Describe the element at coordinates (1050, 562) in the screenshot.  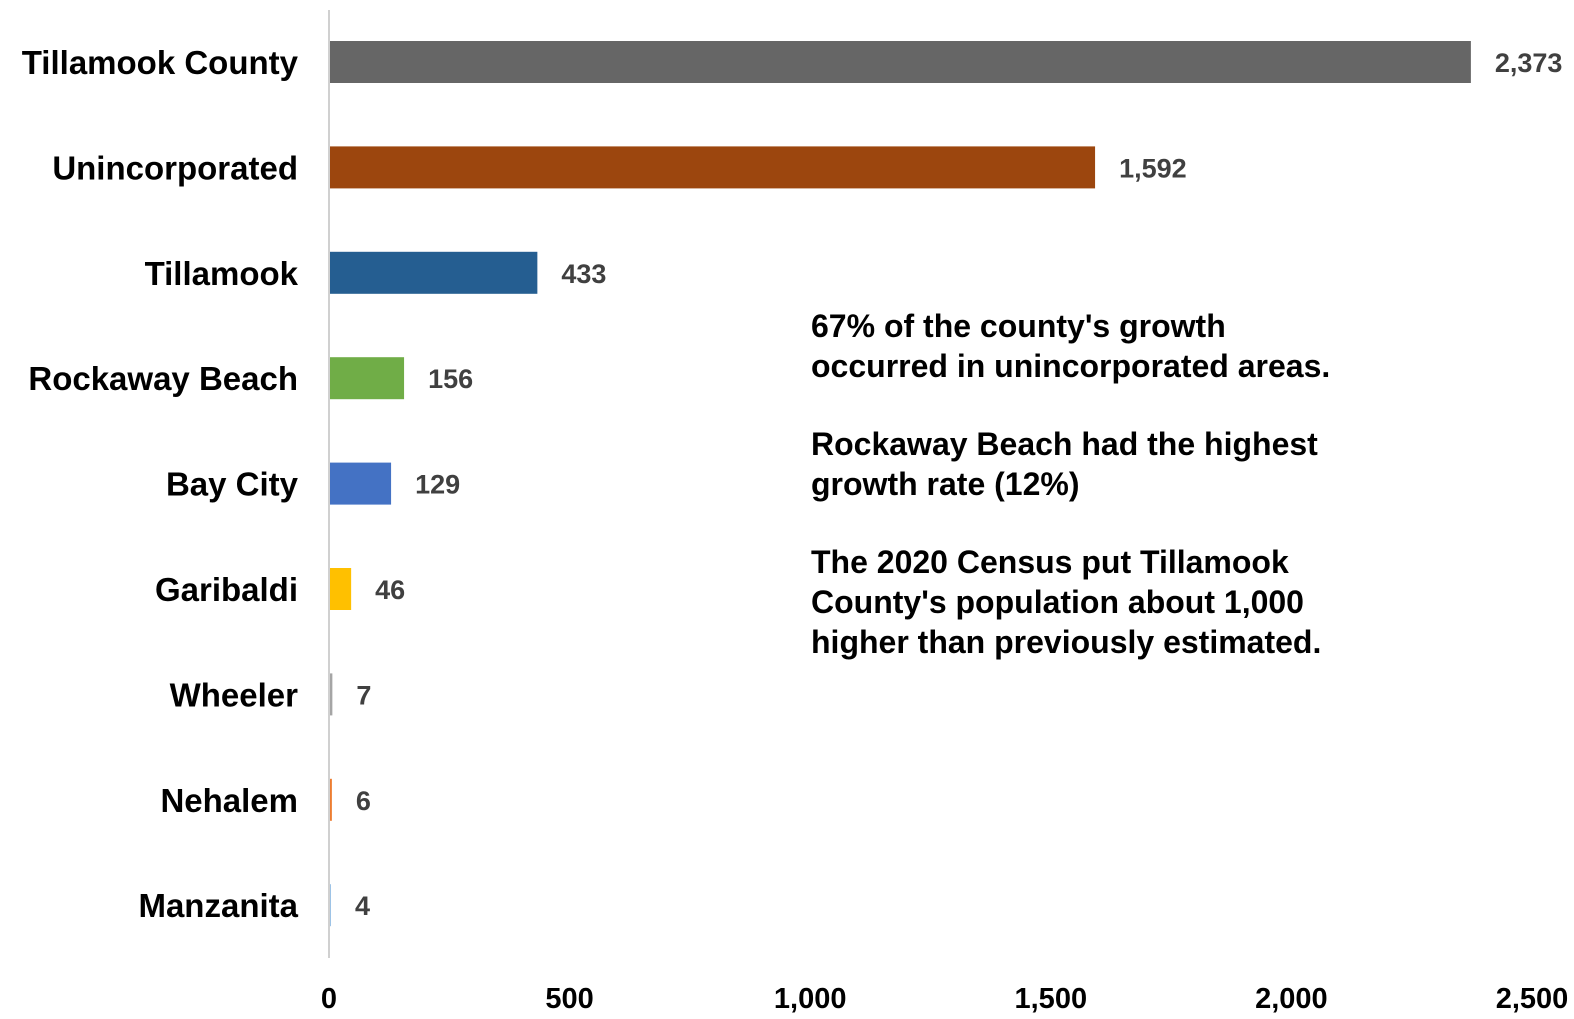
I see `annotation-3-line-1: The 2020 Census put Tillamook` at that location.